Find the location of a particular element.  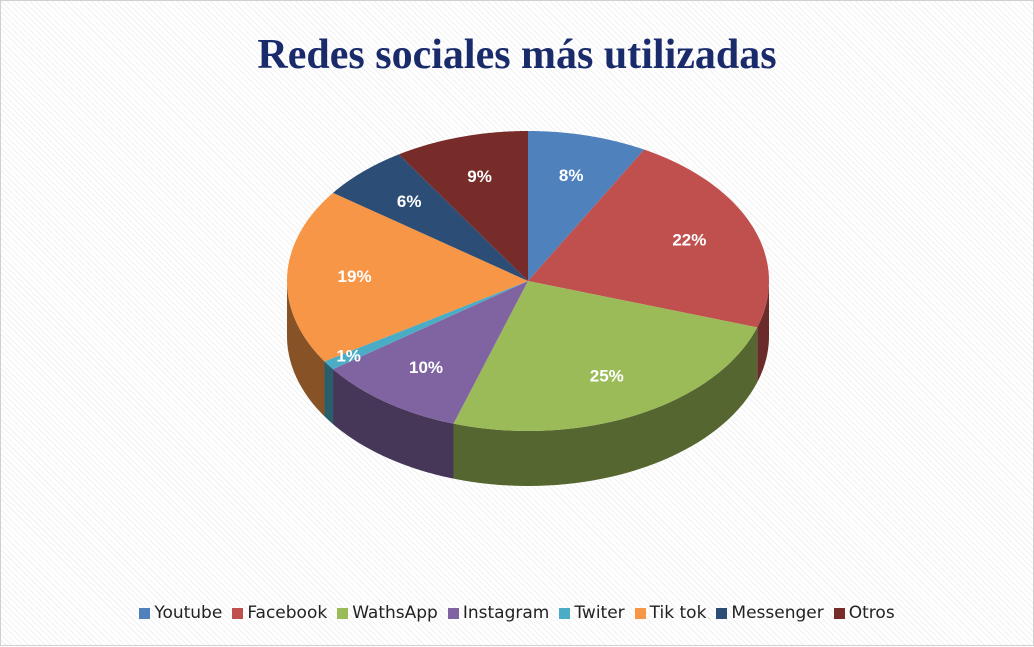

data-label: 8% is located at coordinates (571, 175).